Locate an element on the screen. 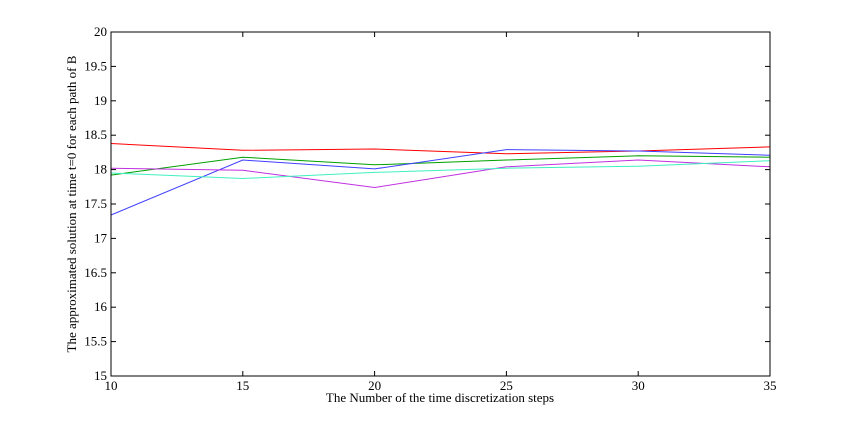 The height and width of the screenshot is (422, 845). y-tick-label: 16.5 is located at coordinates (95, 272).